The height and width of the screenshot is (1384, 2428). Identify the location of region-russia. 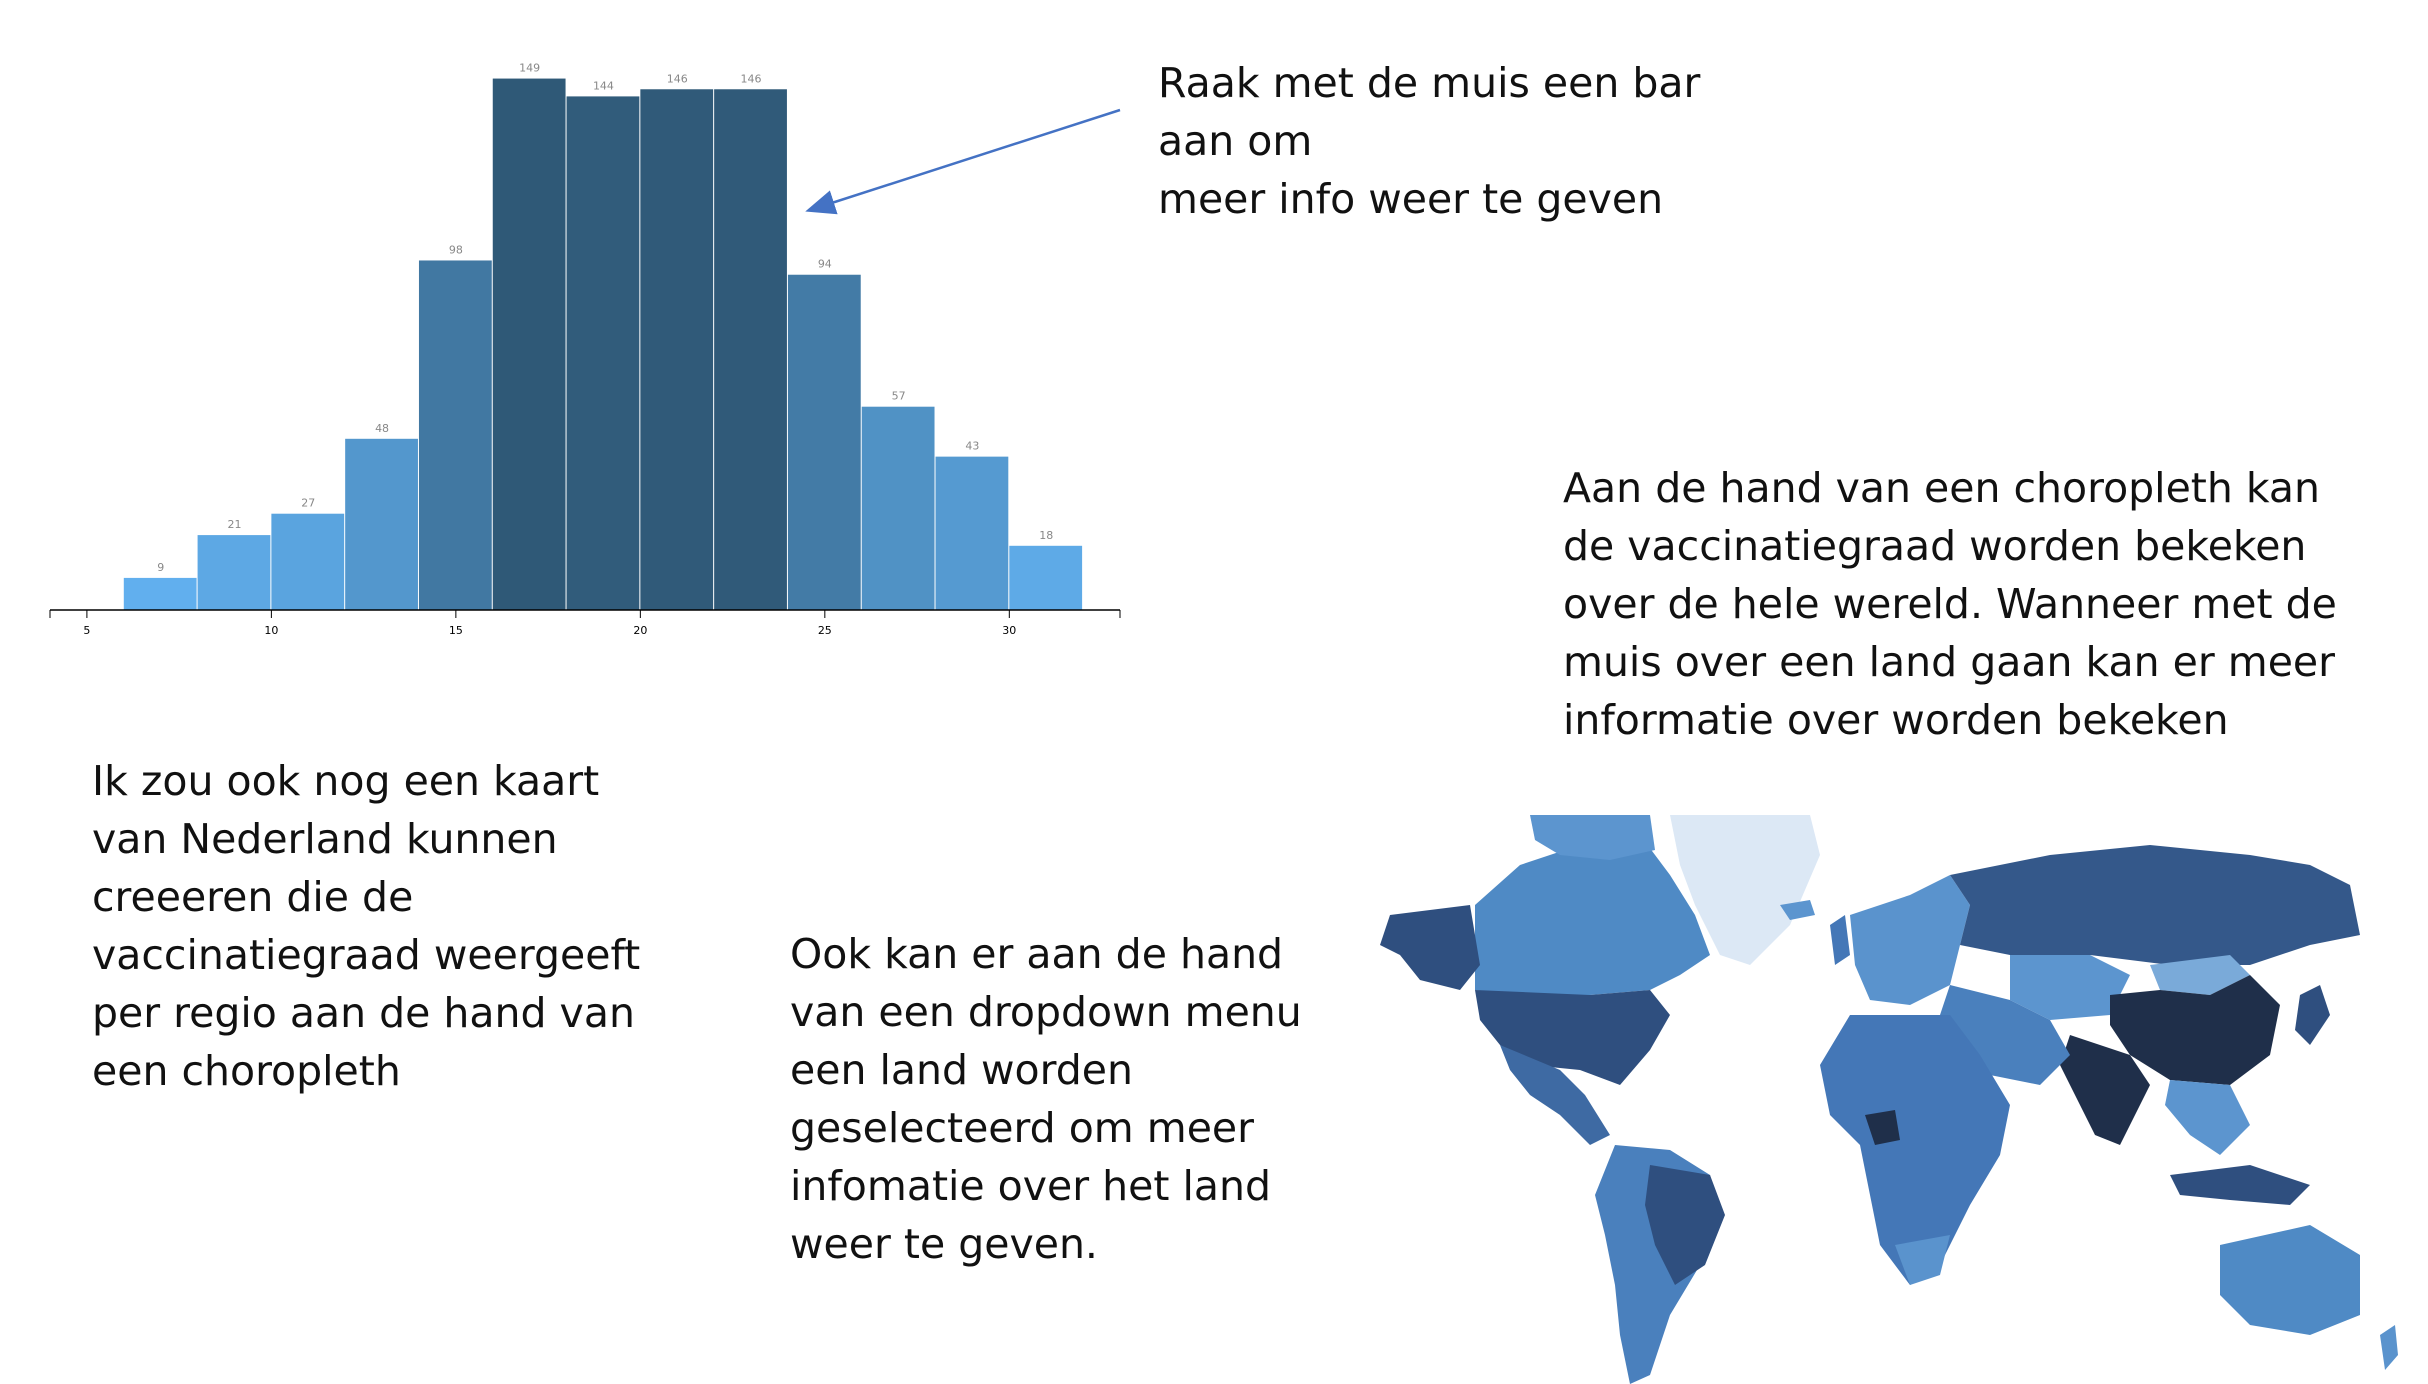
(2155, 905).